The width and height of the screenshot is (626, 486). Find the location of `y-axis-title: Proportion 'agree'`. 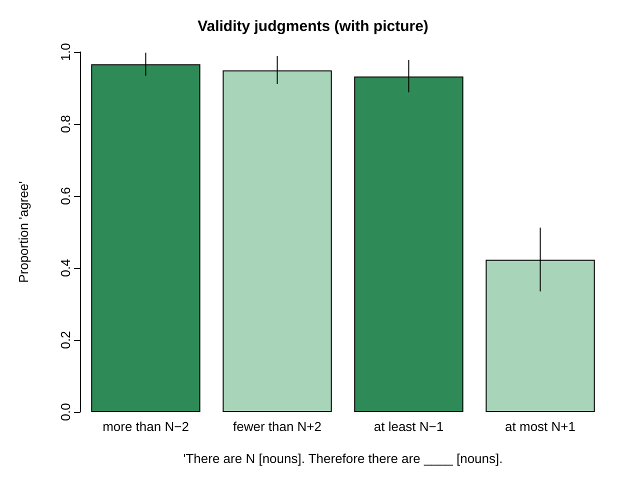

y-axis-title: Proportion 'agree' is located at coordinates (23, 232).